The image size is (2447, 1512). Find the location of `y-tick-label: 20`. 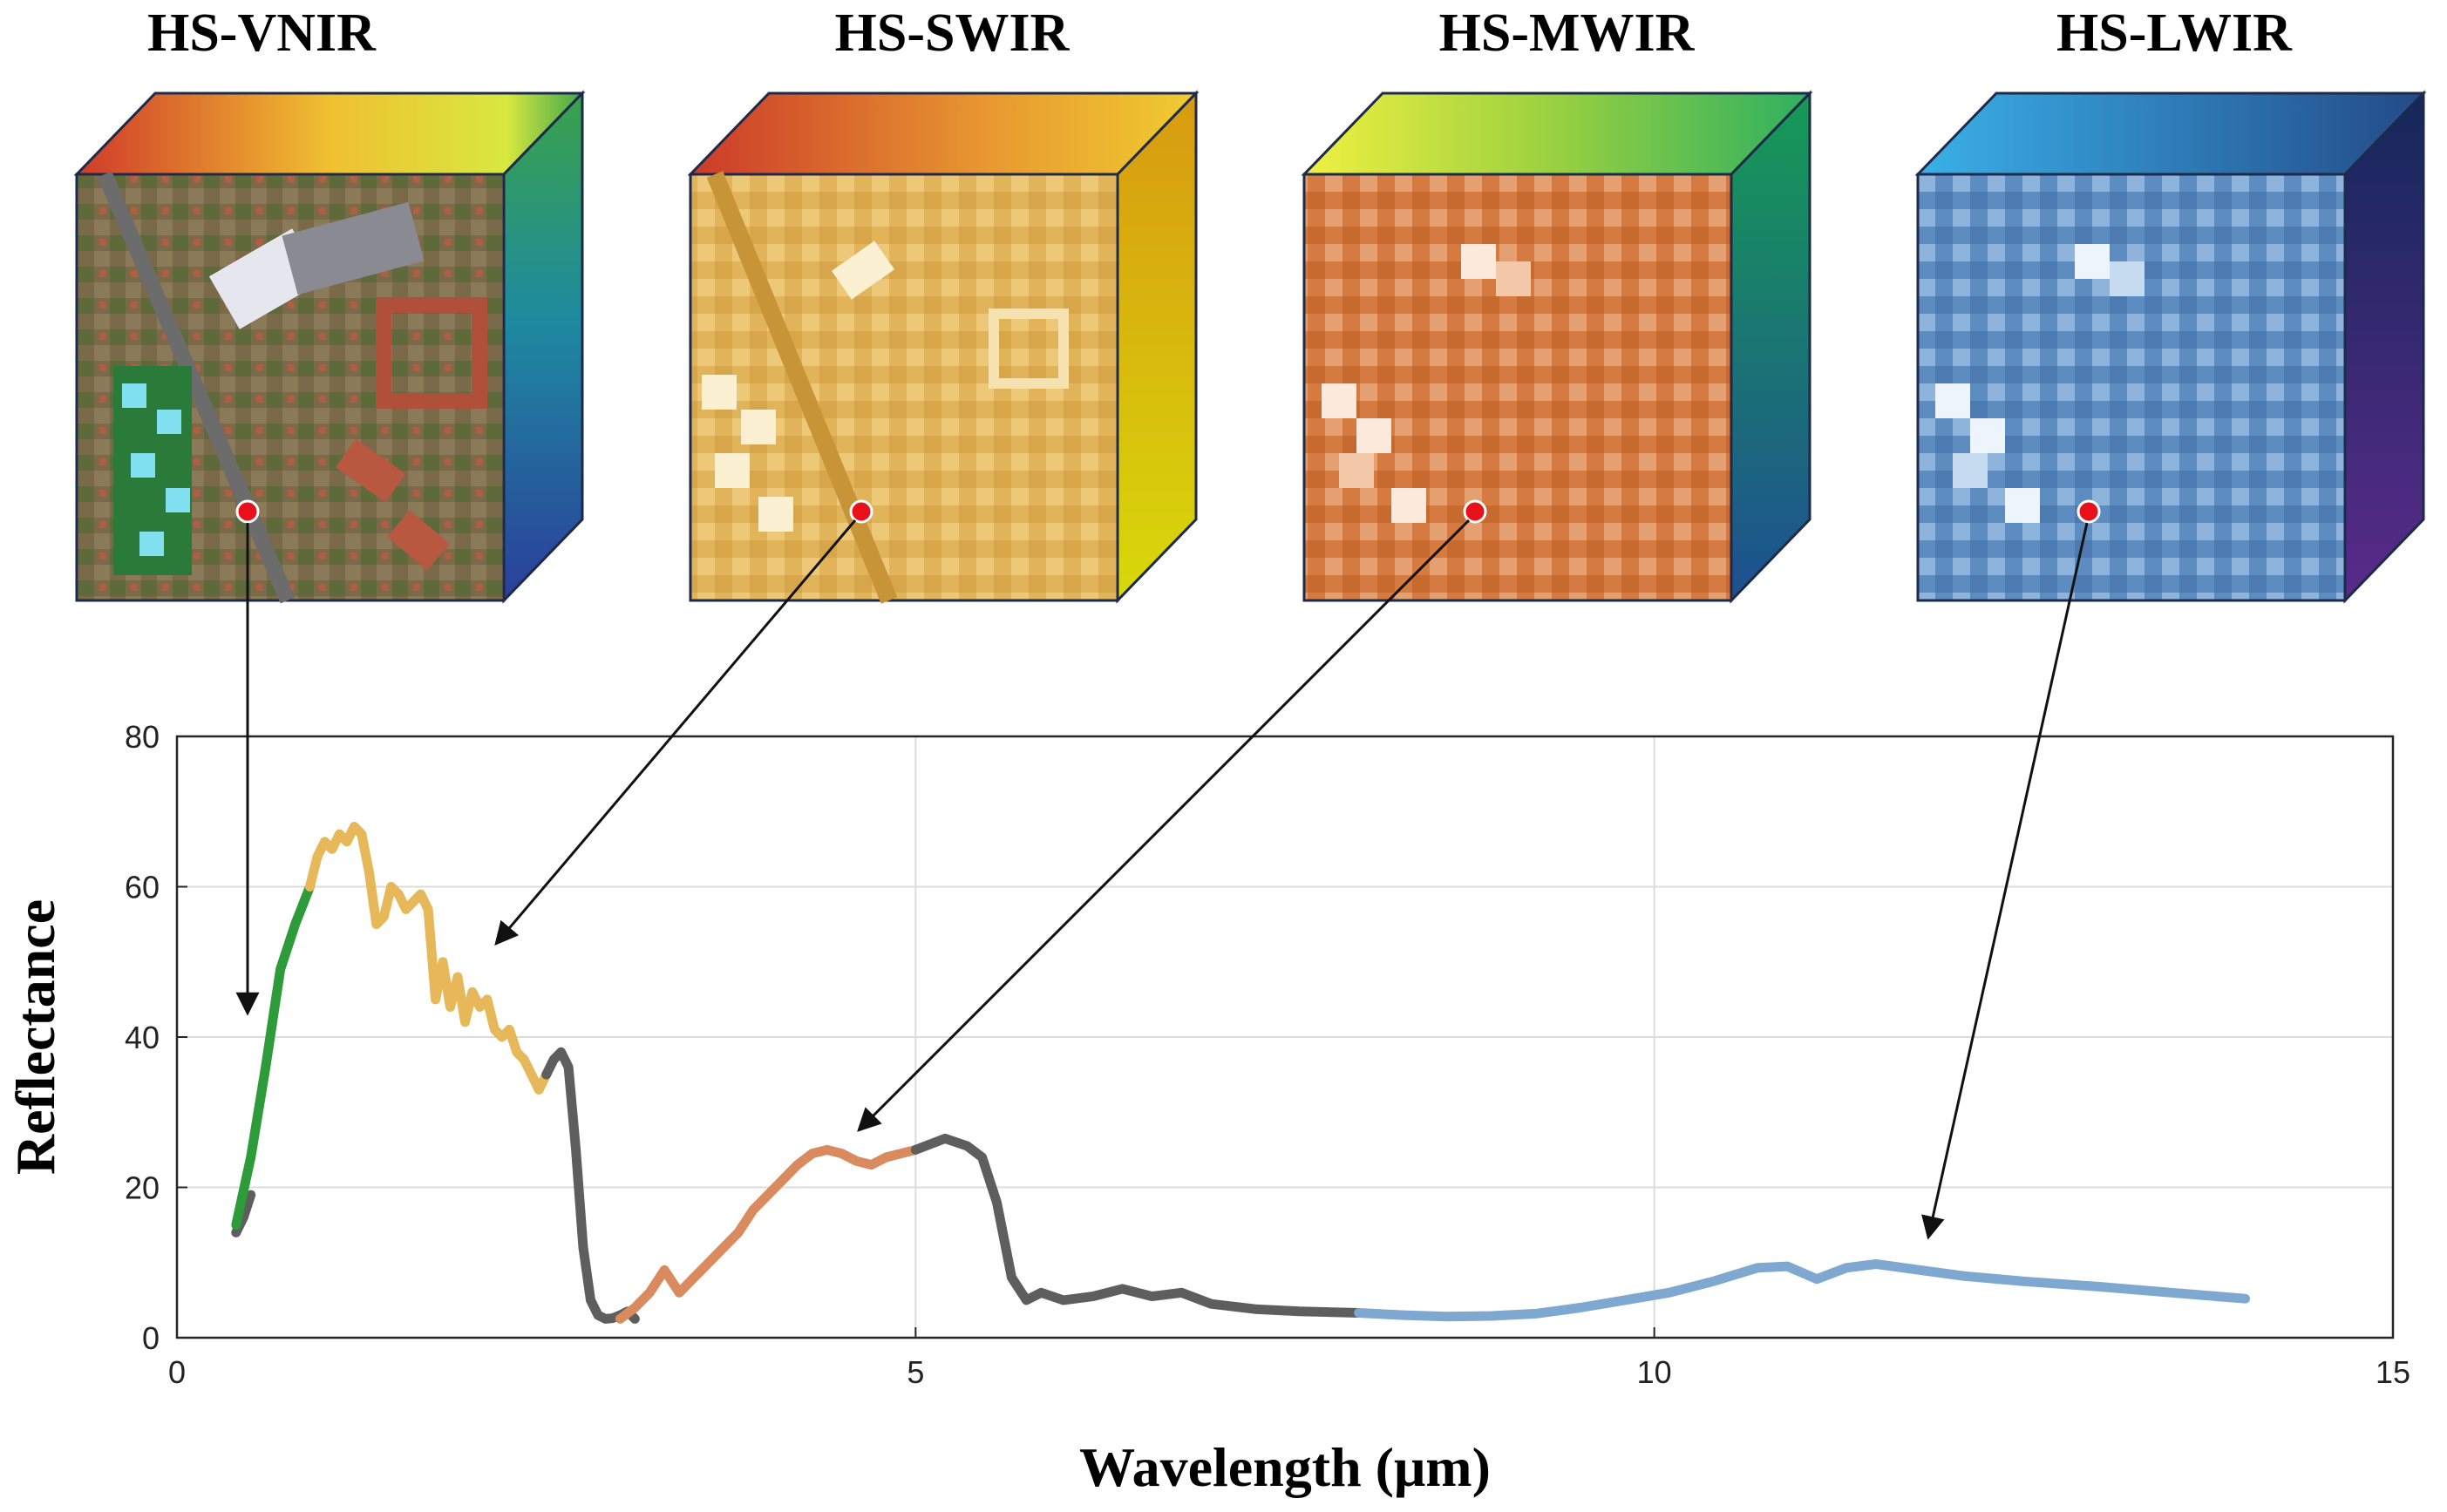

y-tick-label: 20 is located at coordinates (143, 1188).